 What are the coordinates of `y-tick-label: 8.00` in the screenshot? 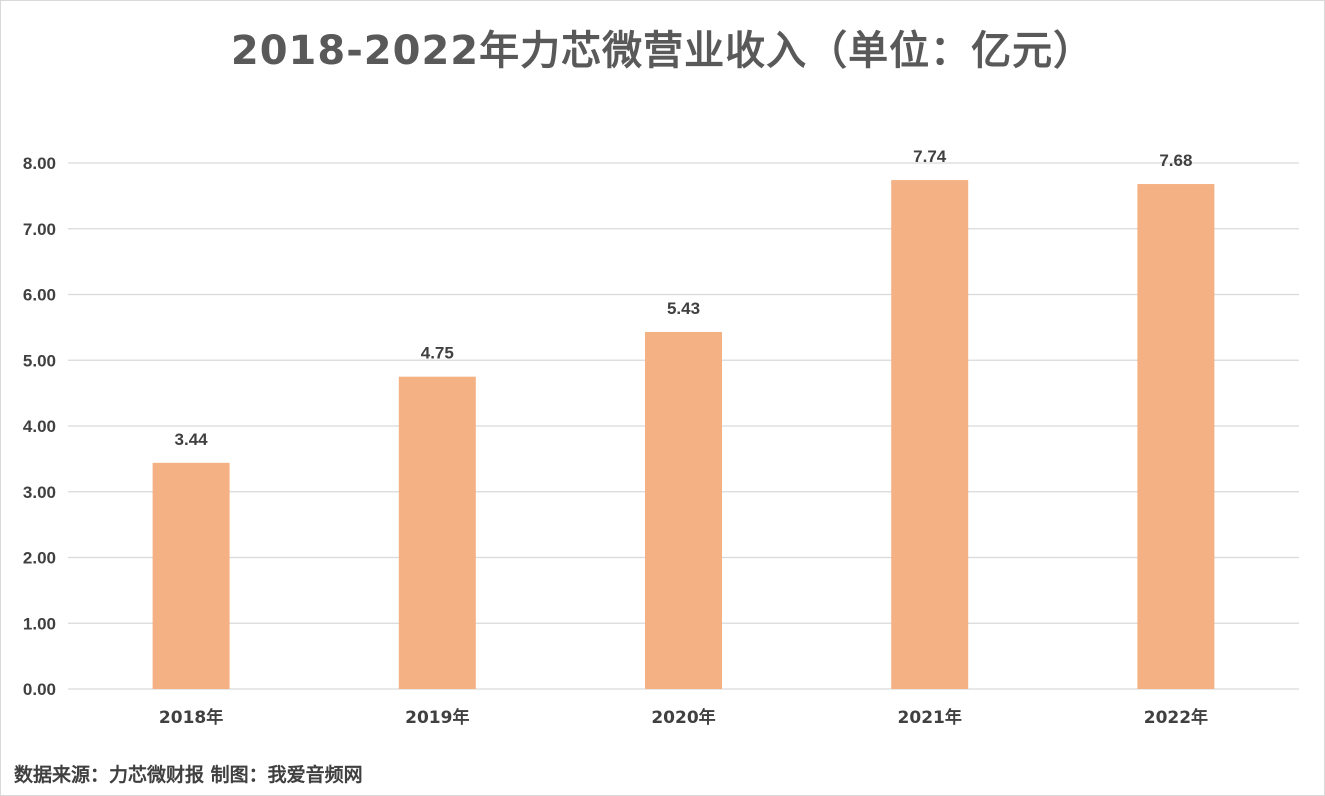 It's located at (39, 163).